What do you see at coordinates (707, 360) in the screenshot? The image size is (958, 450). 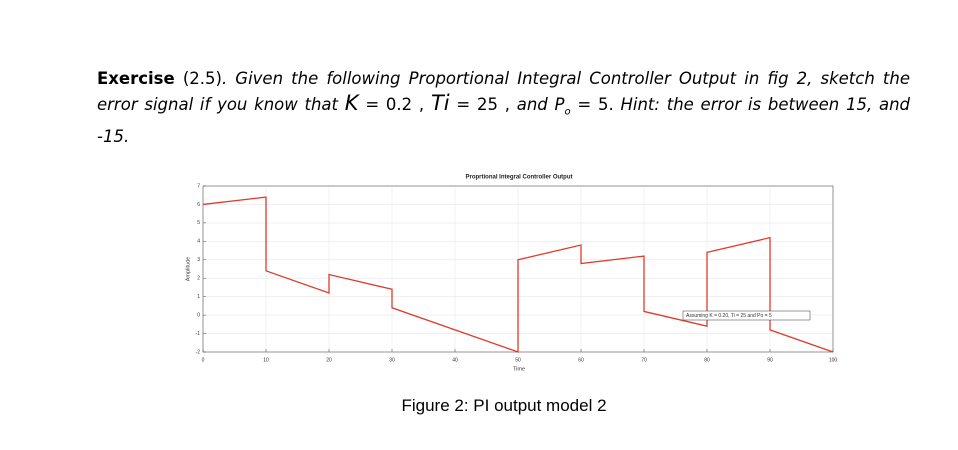 I see `x-tick-label: 80` at bounding box center [707, 360].